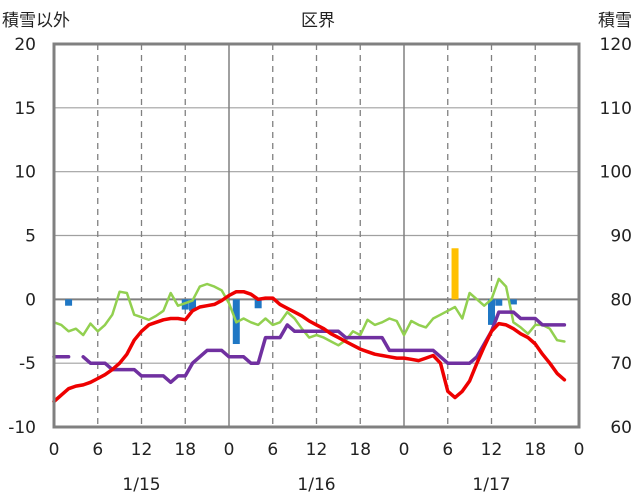 The height and width of the screenshot is (501, 636). What do you see at coordinates (141, 485) in the screenshot?
I see `date-label: 1/15` at bounding box center [141, 485].